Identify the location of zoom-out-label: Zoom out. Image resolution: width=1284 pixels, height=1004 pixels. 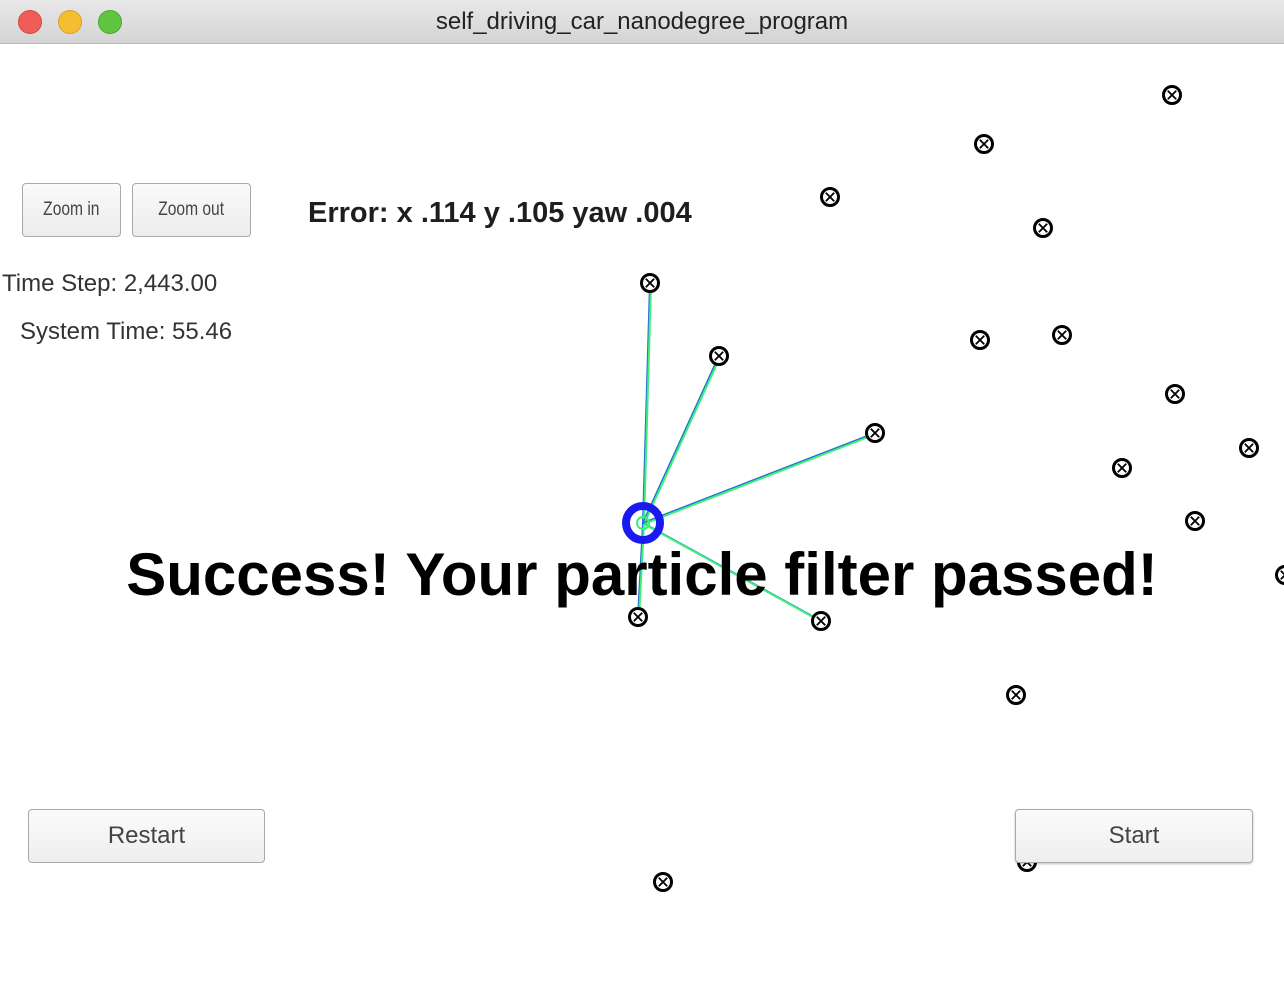
(191, 209).